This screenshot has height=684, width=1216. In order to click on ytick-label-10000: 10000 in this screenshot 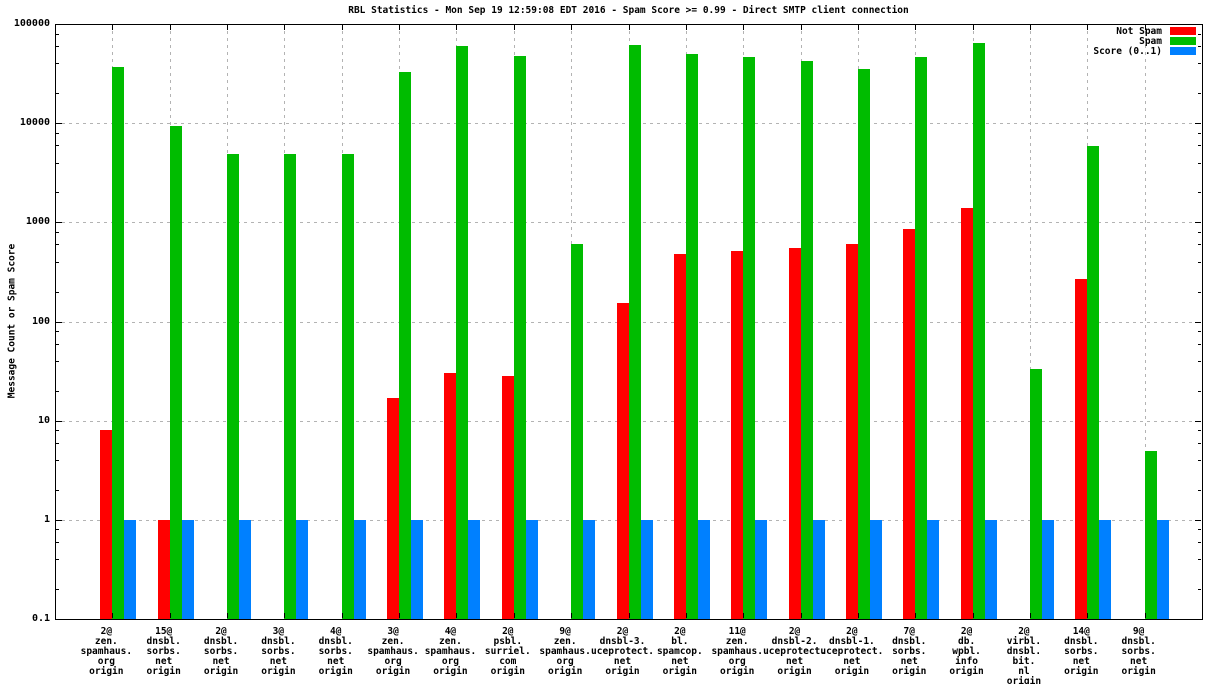, I will do `click(34, 123)`.